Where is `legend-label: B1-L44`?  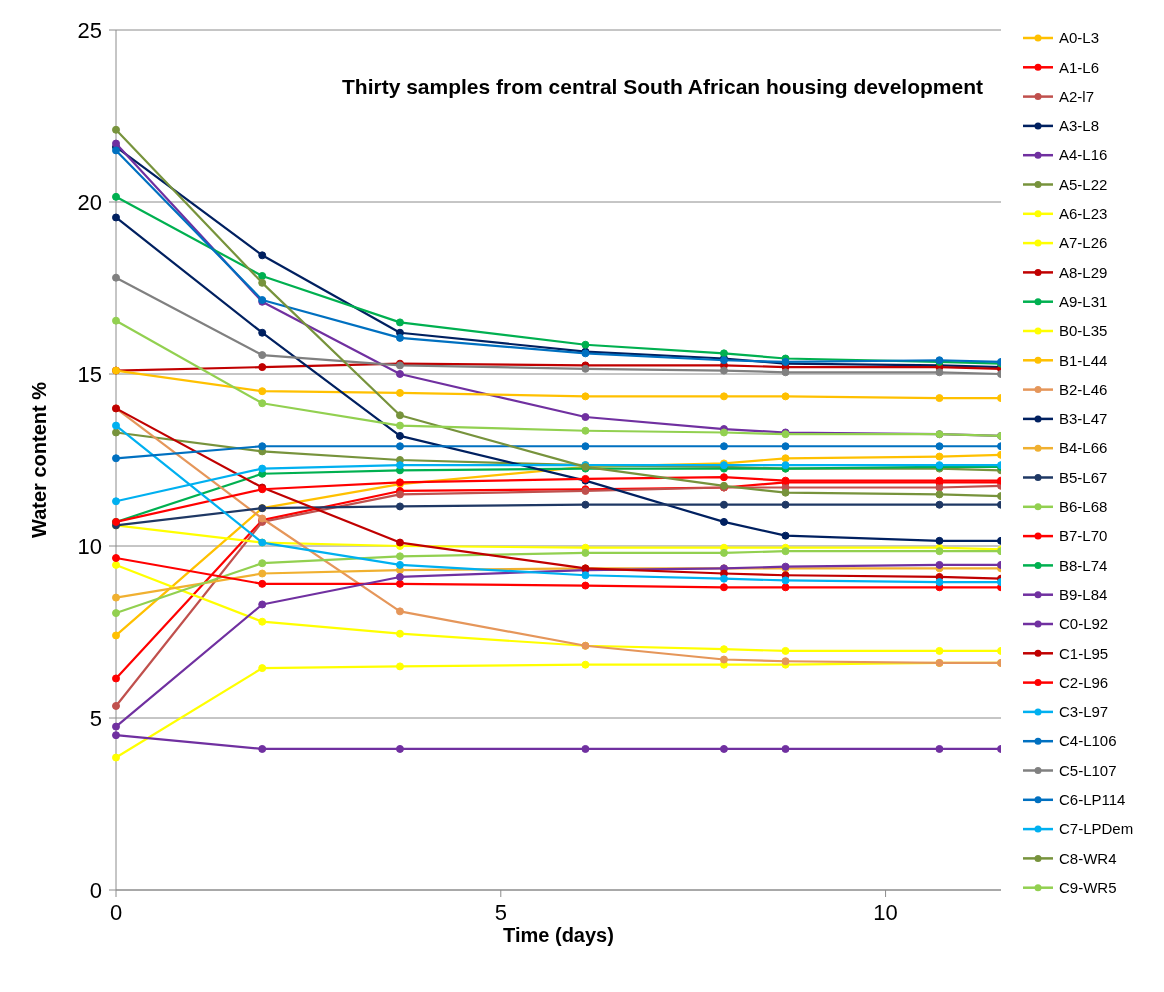
legend-label: B1-L44 is located at coordinates (1083, 360).